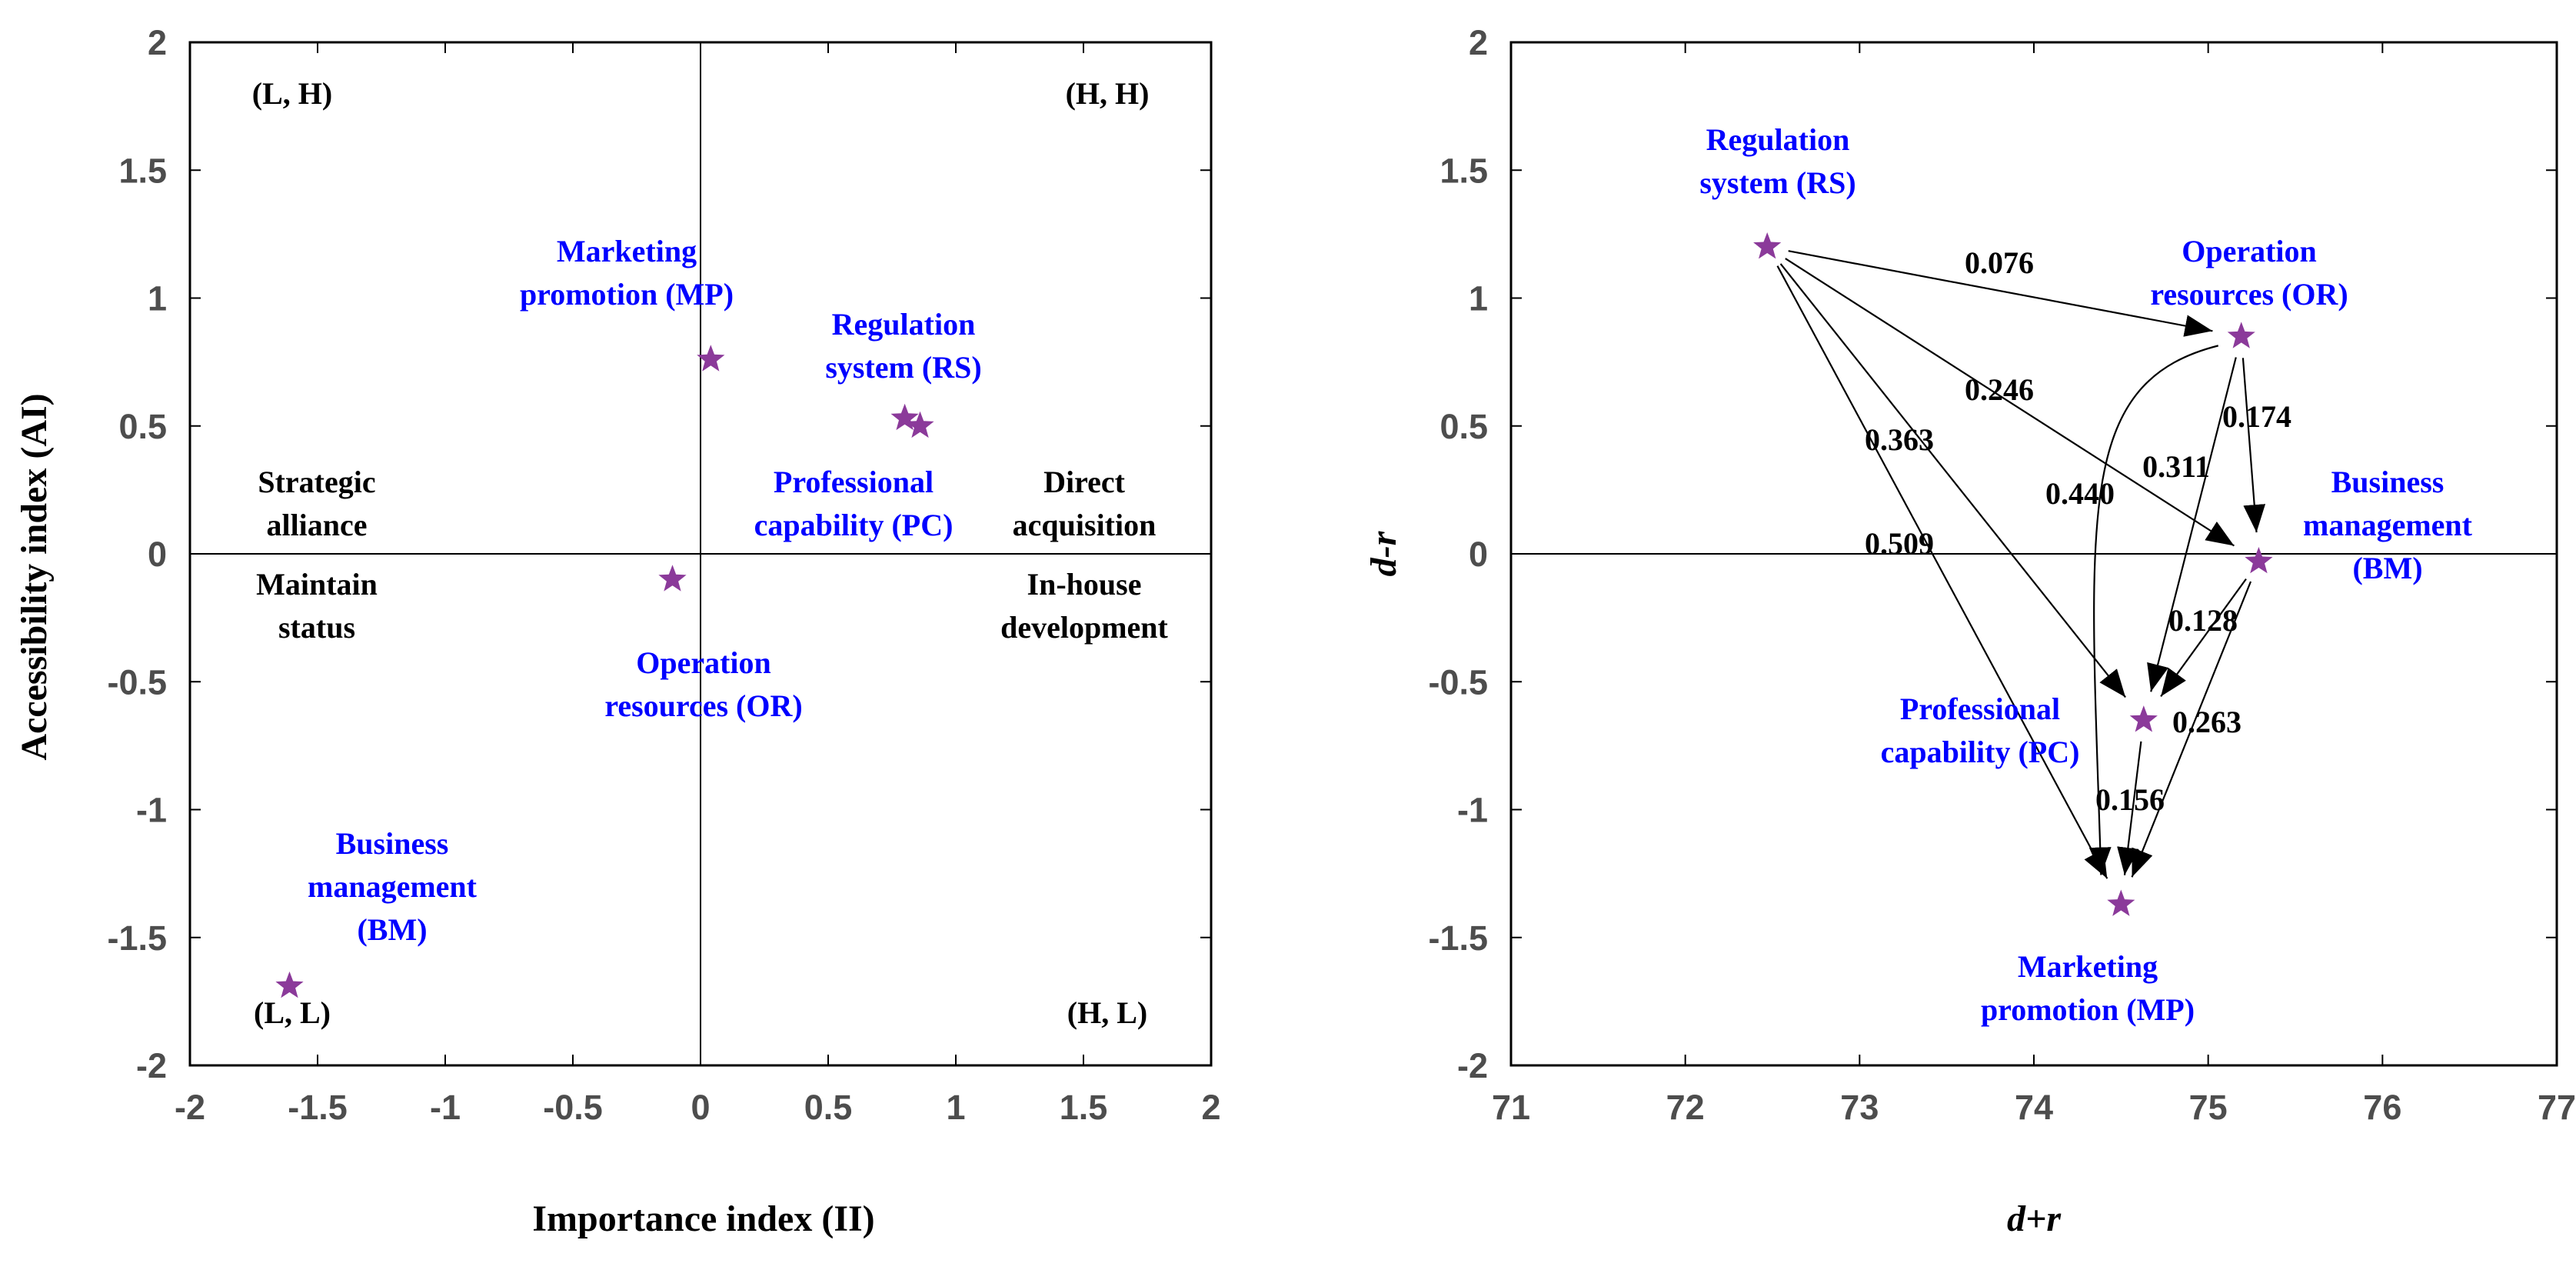 This screenshot has height=1270, width=2576. What do you see at coordinates (1108, 93) in the screenshot?
I see `quadrant-label-hh: (H, H)` at bounding box center [1108, 93].